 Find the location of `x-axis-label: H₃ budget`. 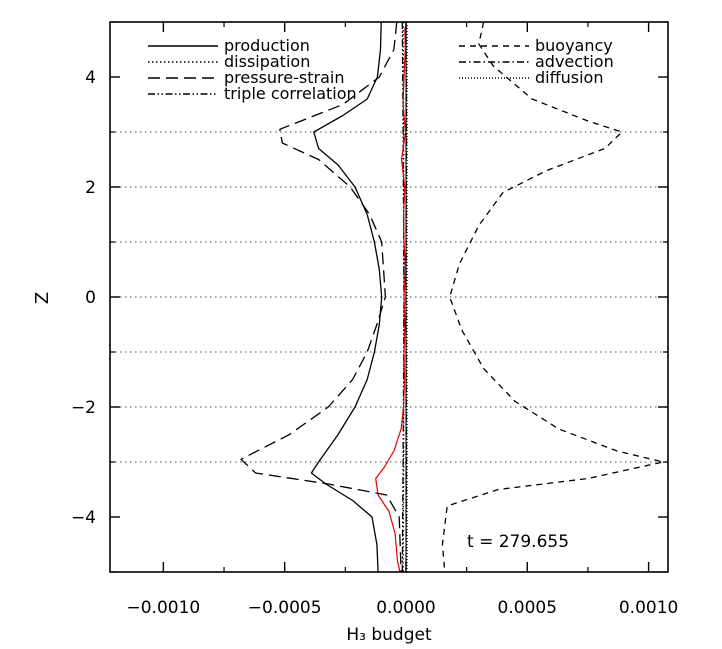

x-axis-label: H₃ budget is located at coordinates (389, 635).